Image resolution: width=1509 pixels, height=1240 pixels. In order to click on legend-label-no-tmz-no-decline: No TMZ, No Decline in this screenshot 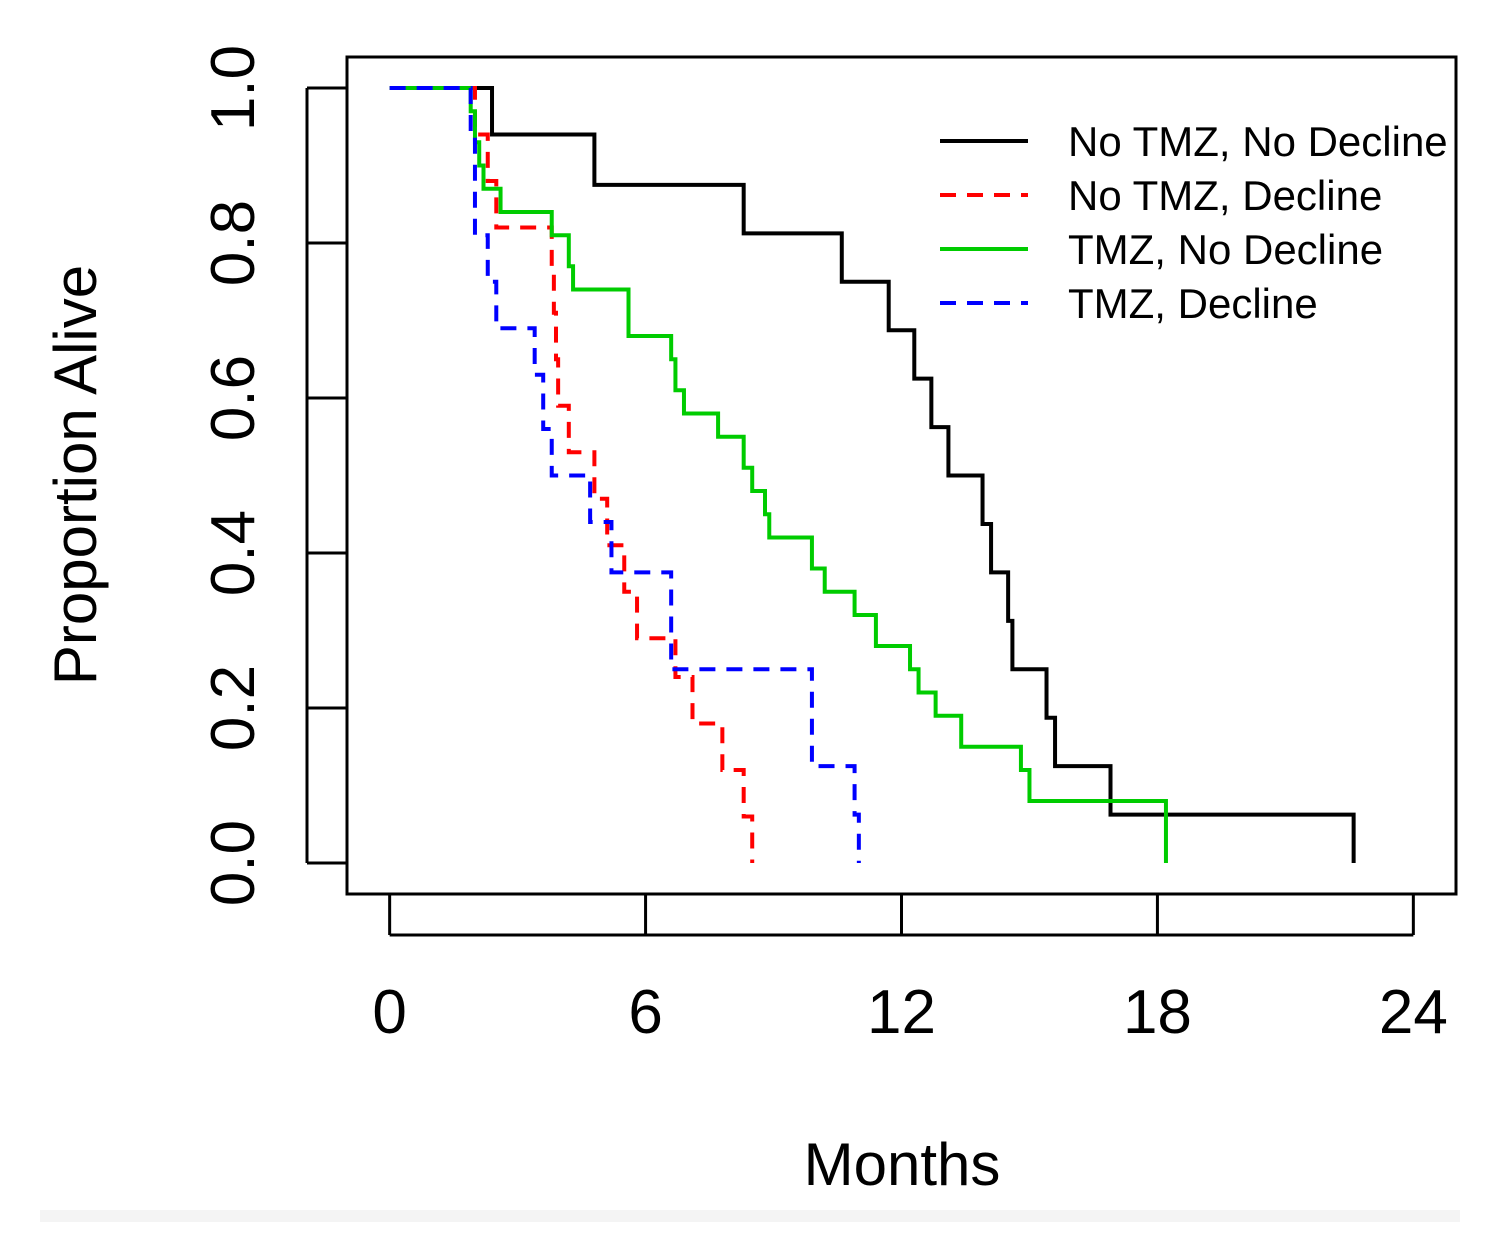, I will do `click(1258, 141)`.